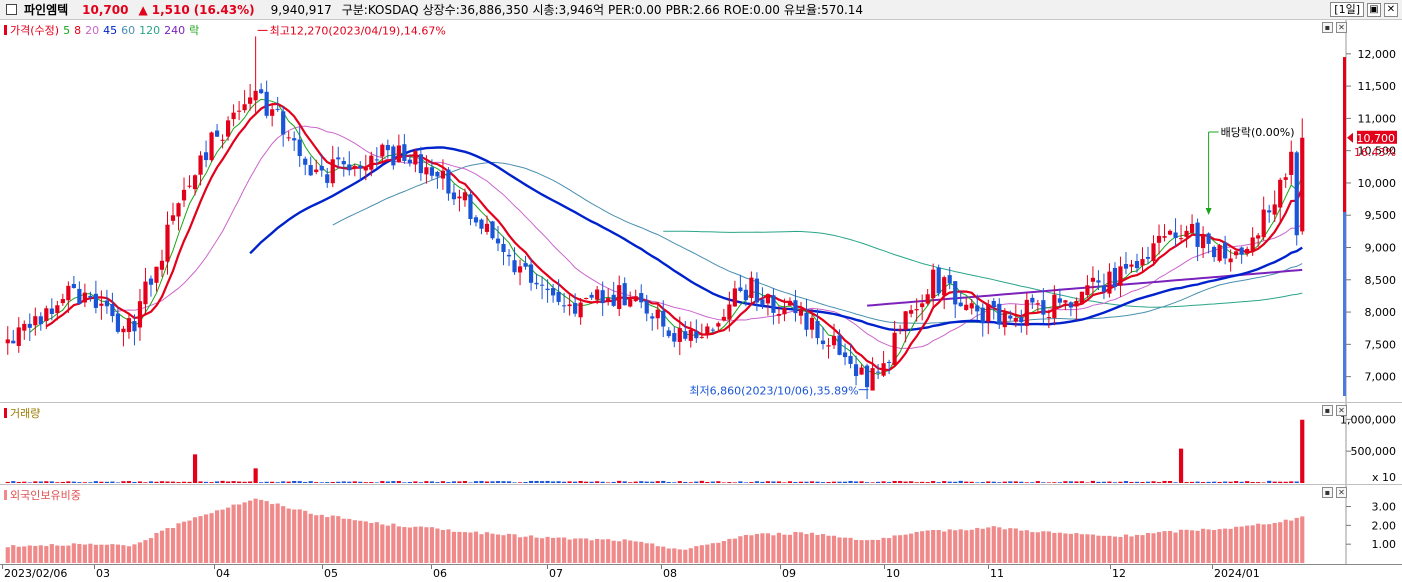 This screenshot has height=582, width=1402. I want to click on legend-item: 60, so click(128, 30).